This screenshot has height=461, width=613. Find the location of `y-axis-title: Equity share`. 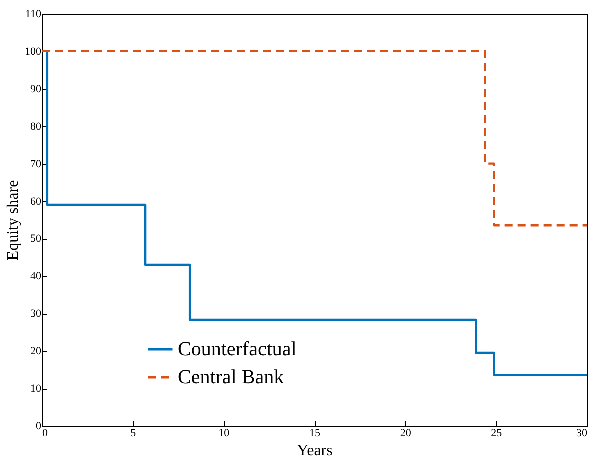

y-axis-title: Equity share is located at coordinates (13, 220).